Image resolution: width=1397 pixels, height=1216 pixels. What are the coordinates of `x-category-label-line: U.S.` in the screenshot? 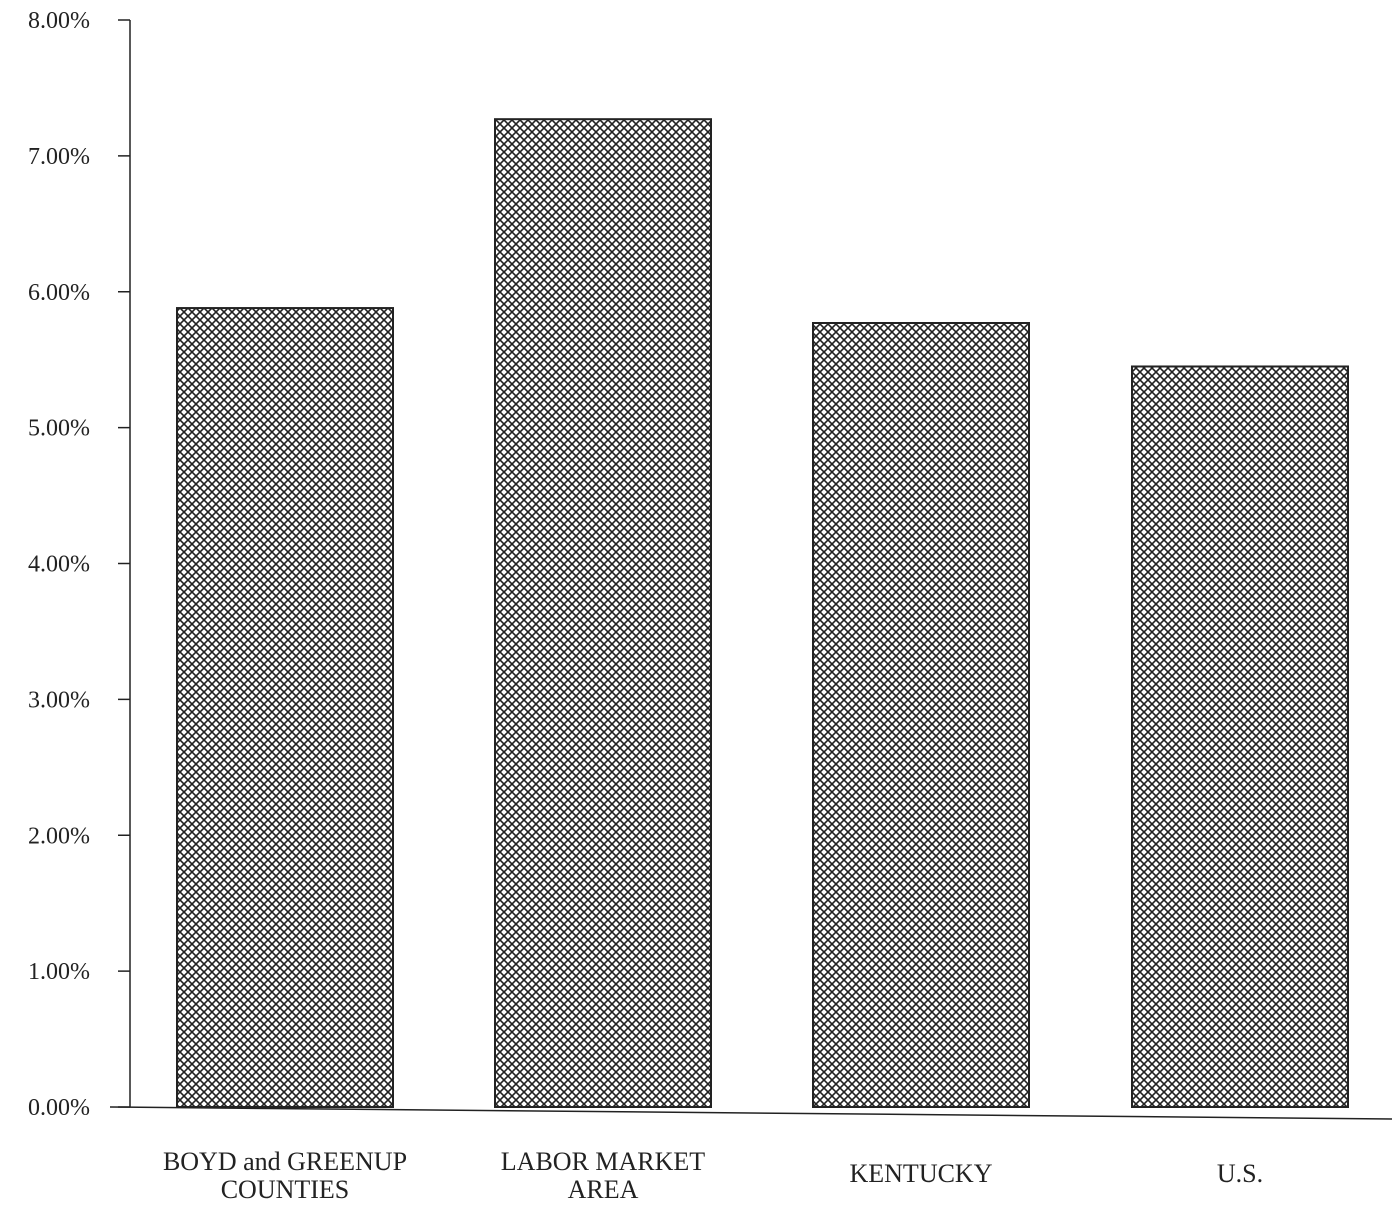 It's located at (1240, 1173).